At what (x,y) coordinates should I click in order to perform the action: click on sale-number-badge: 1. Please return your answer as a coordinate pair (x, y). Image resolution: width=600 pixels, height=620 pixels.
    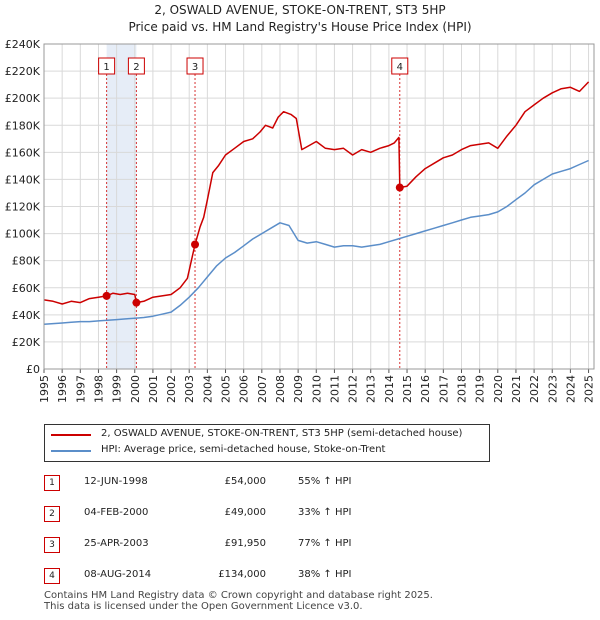
    Looking at the image, I should click on (52, 483).